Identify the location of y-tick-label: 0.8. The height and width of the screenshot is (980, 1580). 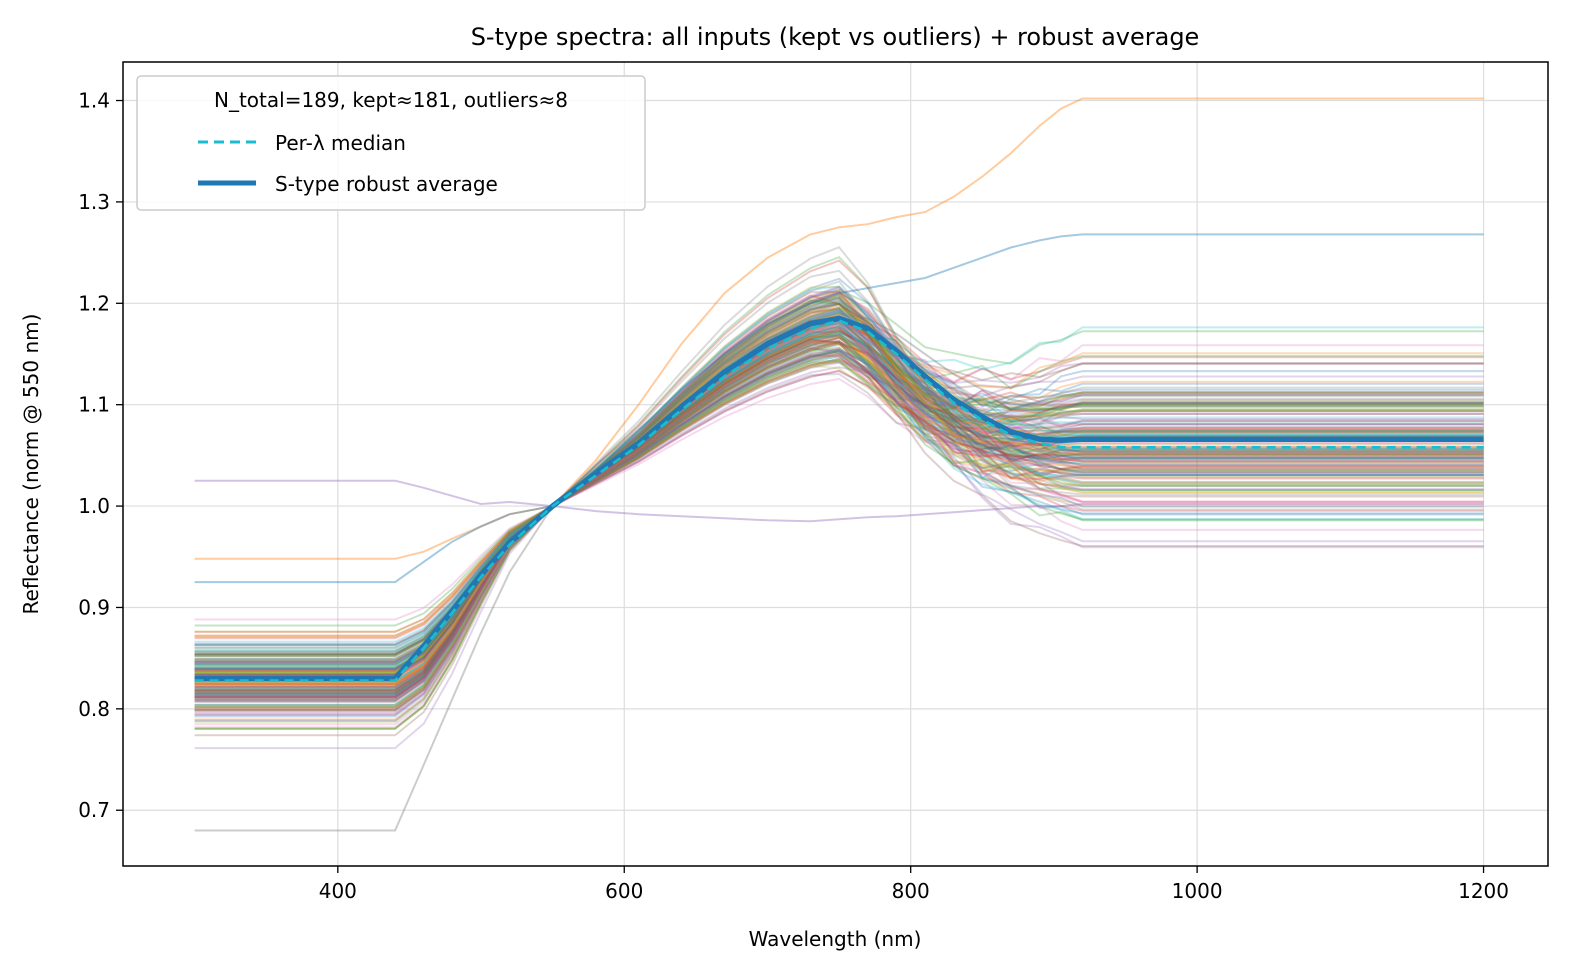
(94, 709).